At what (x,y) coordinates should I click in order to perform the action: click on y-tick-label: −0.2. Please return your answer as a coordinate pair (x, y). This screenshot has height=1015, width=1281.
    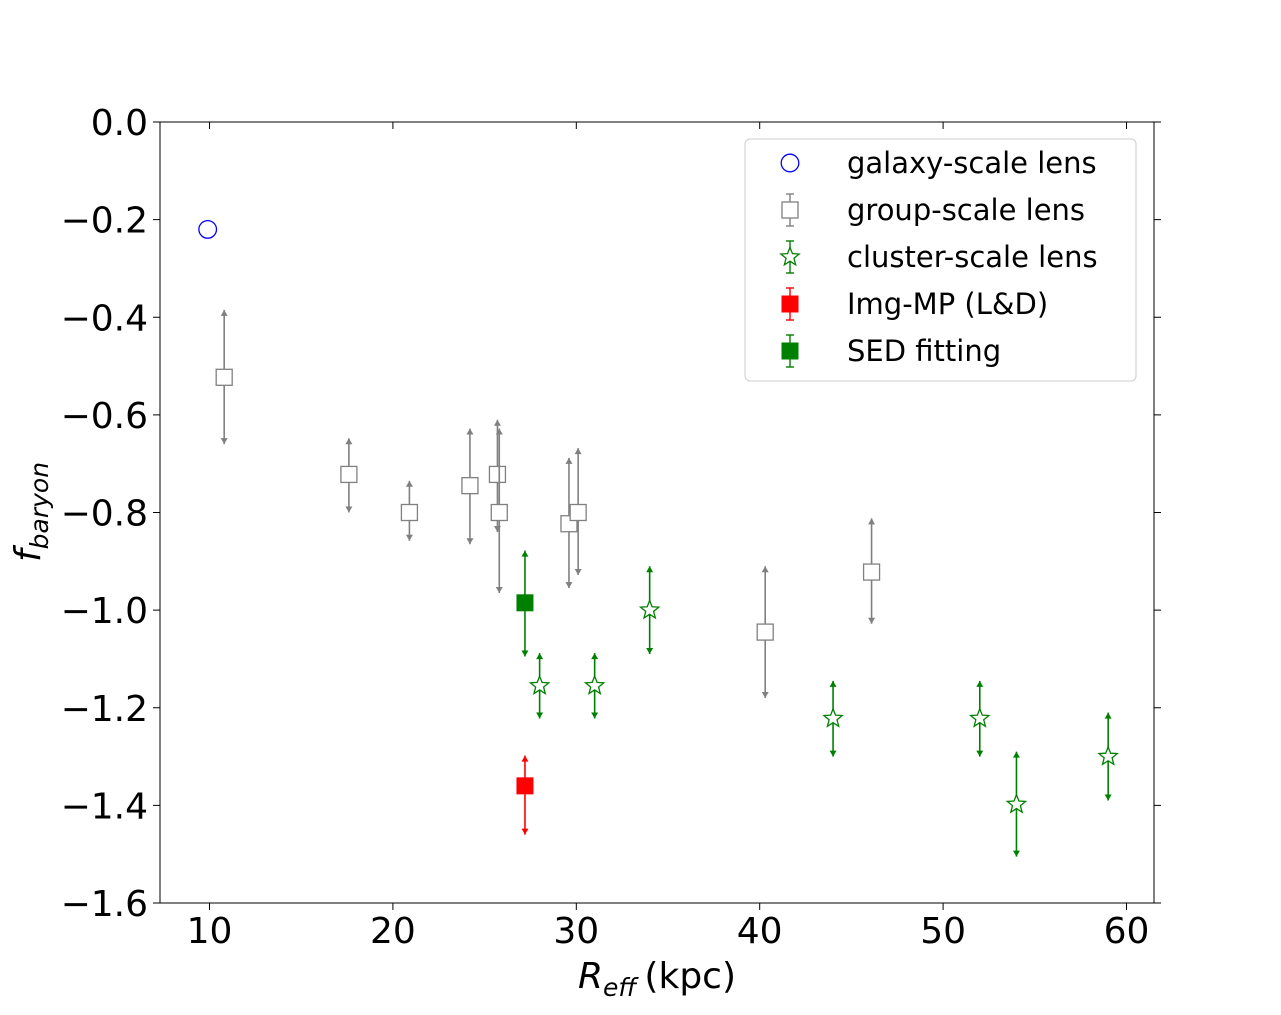
    Looking at the image, I should click on (104, 221).